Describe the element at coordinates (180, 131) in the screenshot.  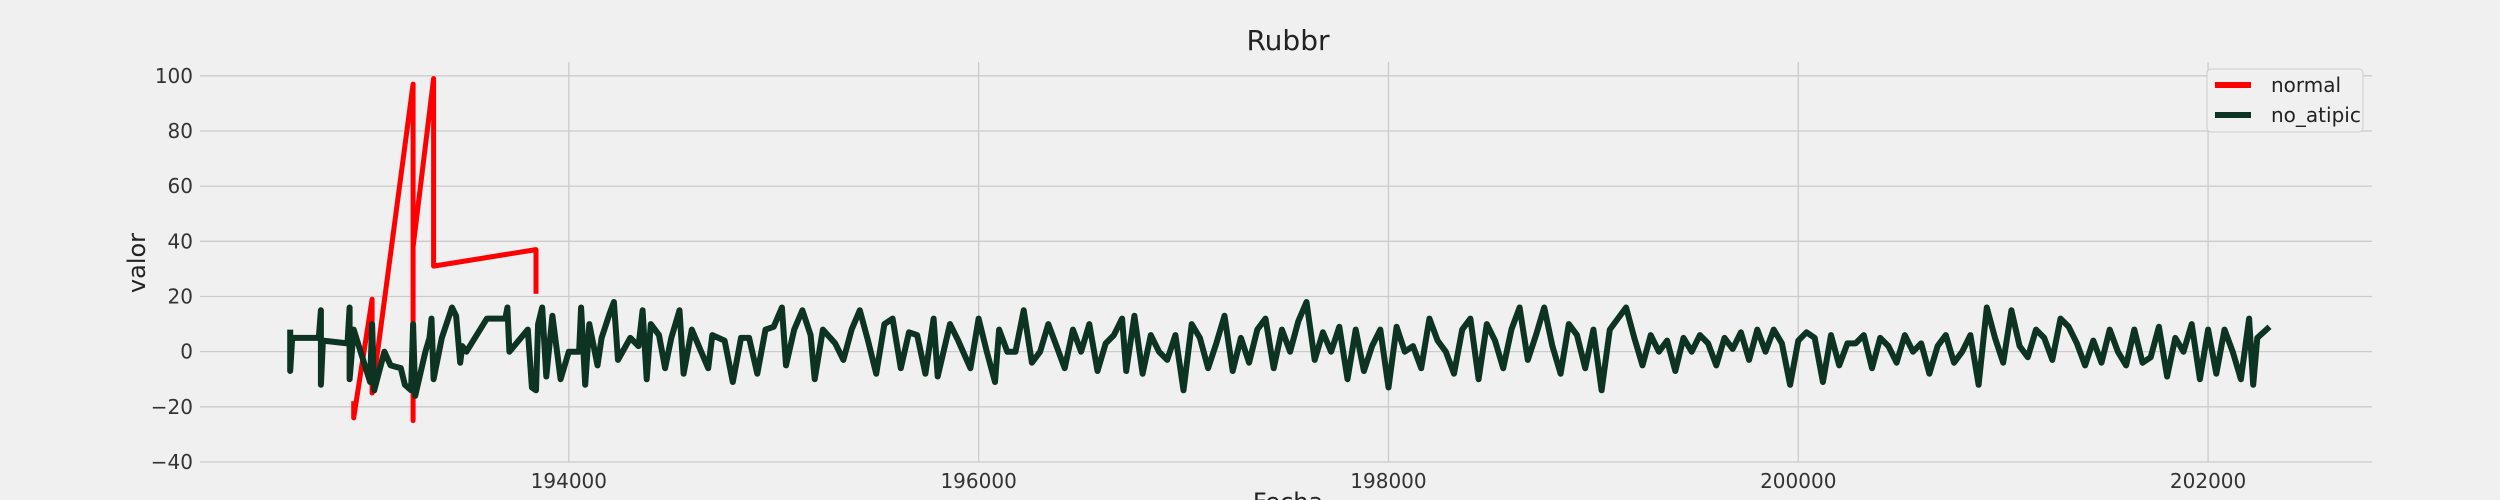
I see `y-tick-label: 80` at that location.